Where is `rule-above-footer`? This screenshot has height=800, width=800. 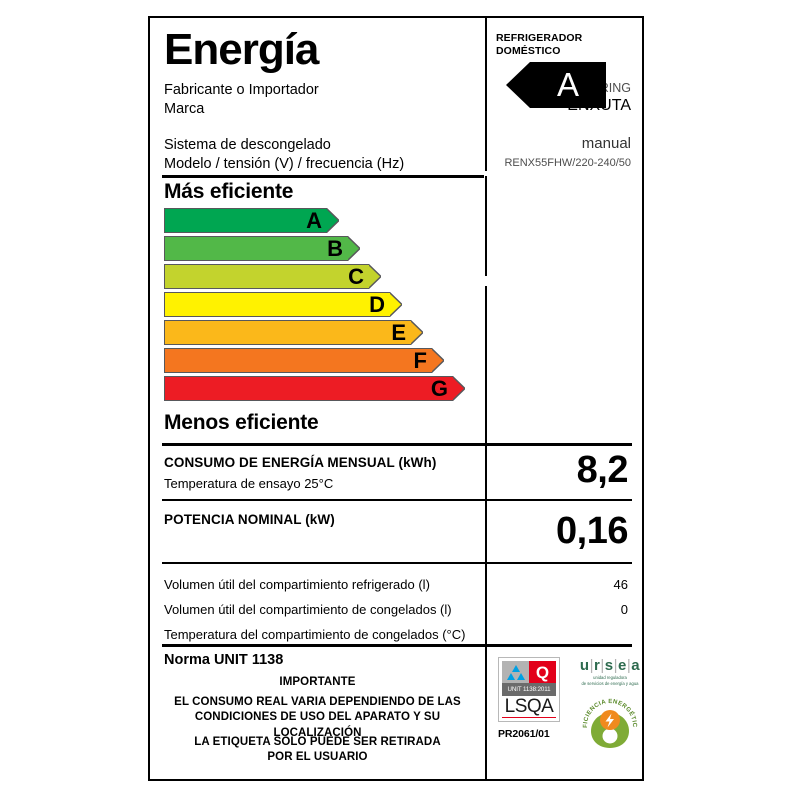 rule-above-footer is located at coordinates (397, 645).